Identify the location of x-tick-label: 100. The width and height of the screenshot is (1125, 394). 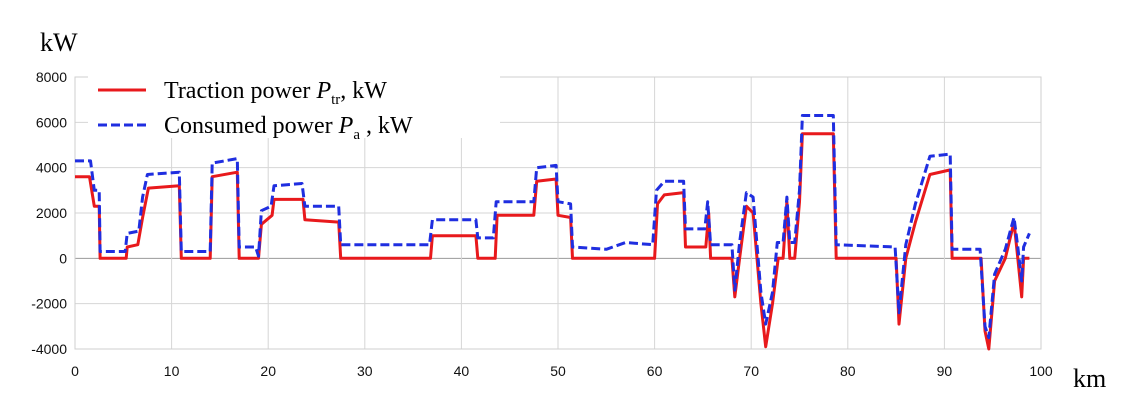
(1041, 371).